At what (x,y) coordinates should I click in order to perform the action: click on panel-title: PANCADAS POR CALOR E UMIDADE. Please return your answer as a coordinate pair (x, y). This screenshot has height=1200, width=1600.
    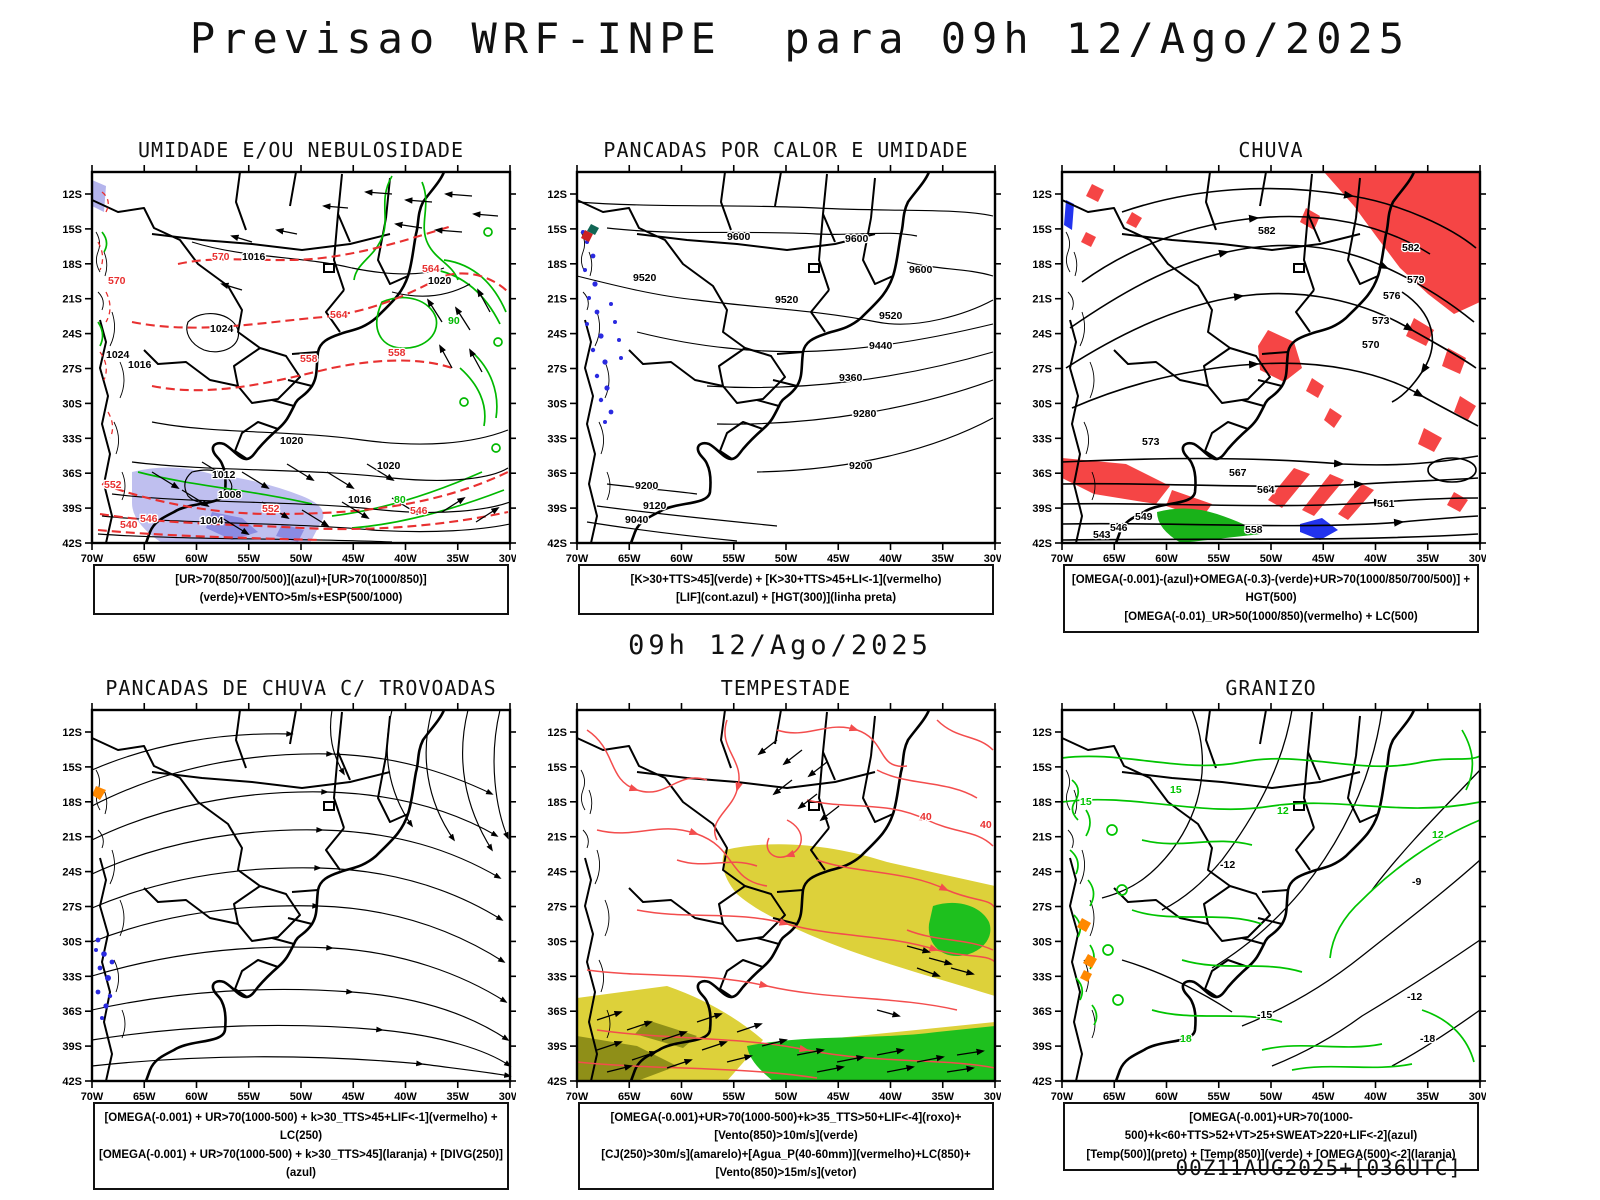
    Looking at the image, I should click on (786, 150).